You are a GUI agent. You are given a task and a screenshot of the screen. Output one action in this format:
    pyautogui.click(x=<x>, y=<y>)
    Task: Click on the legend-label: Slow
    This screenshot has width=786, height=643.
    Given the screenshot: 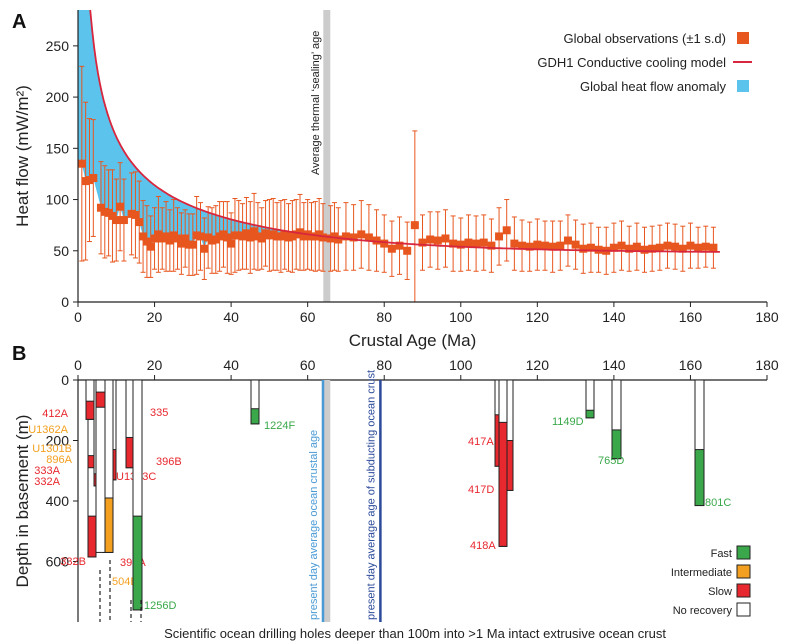 What is the action you would take?
    pyautogui.click(x=720, y=592)
    